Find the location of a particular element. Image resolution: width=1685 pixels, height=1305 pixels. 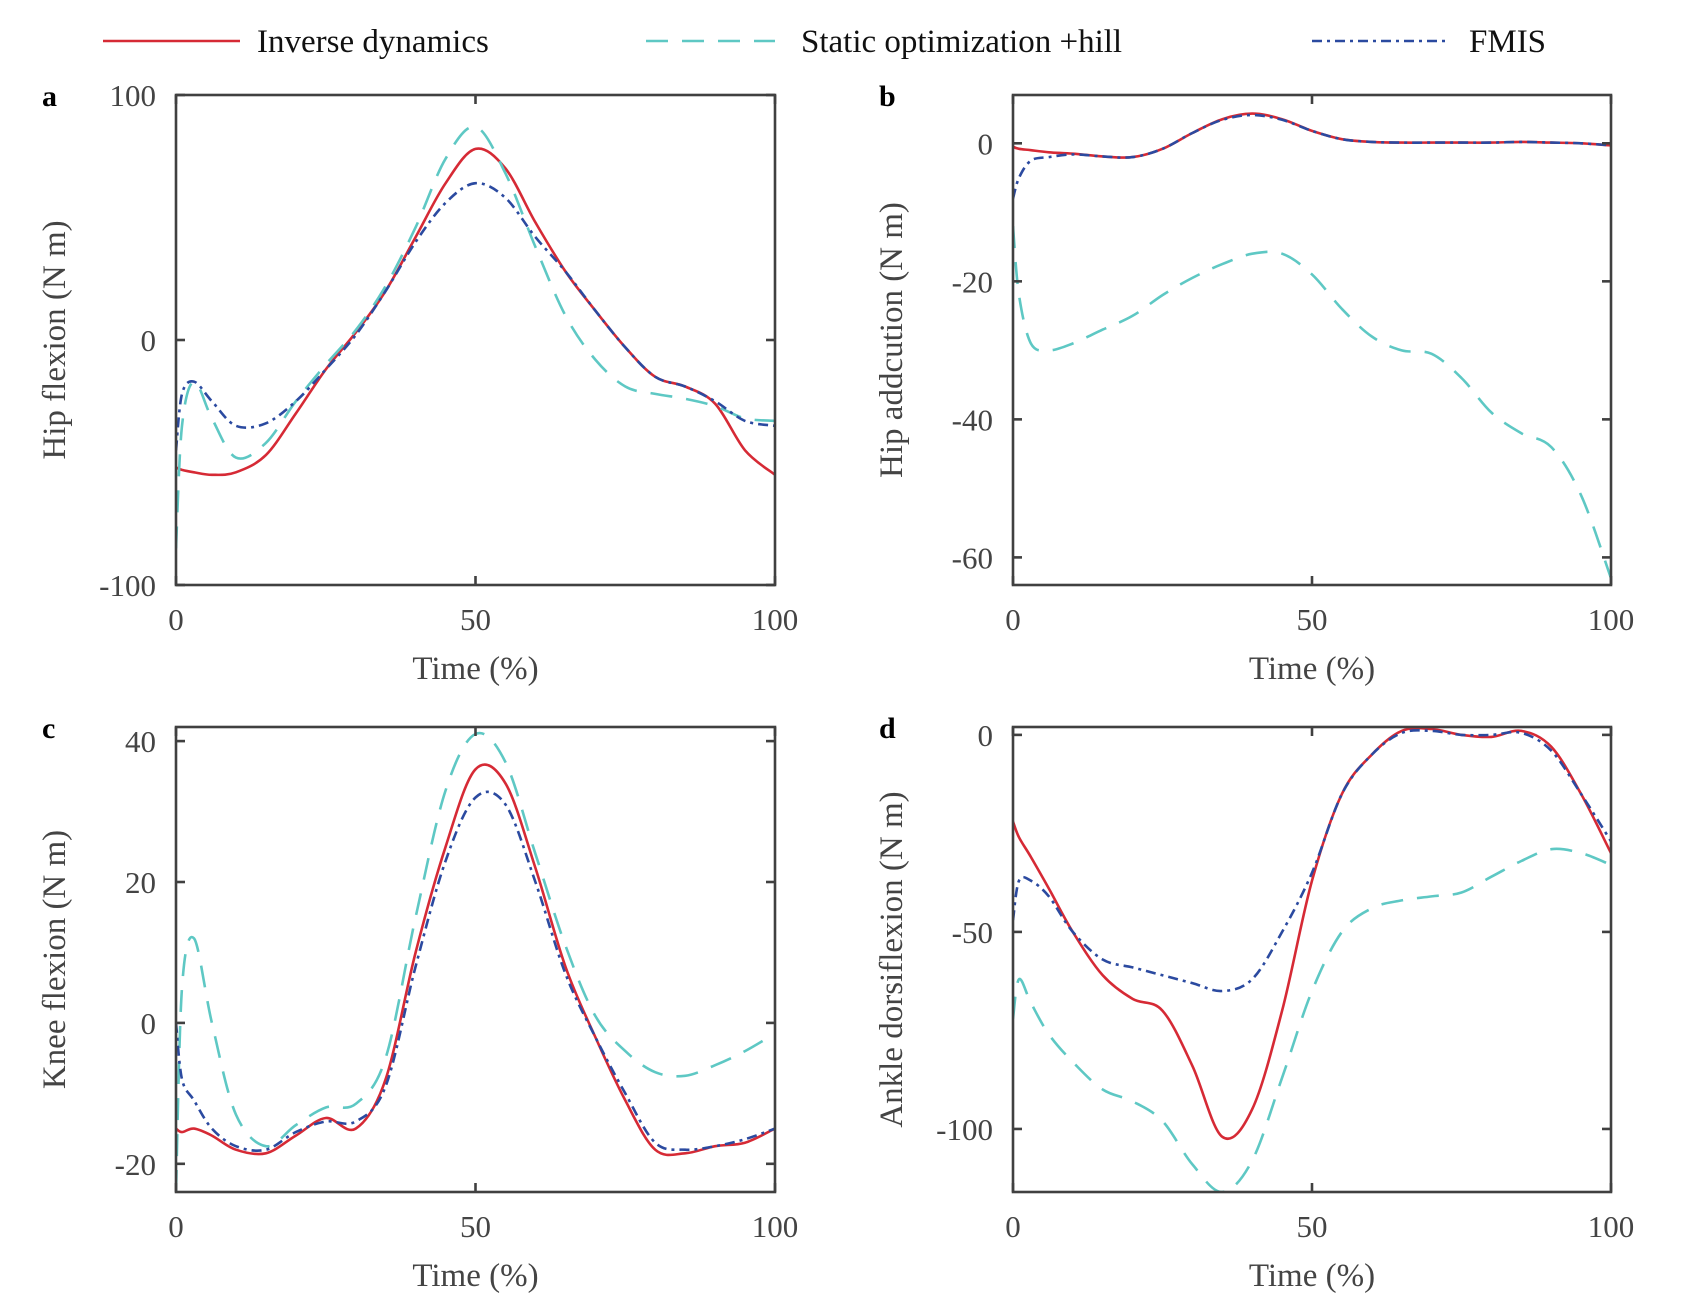

y-tick-label: -40 is located at coordinates (972, 419).